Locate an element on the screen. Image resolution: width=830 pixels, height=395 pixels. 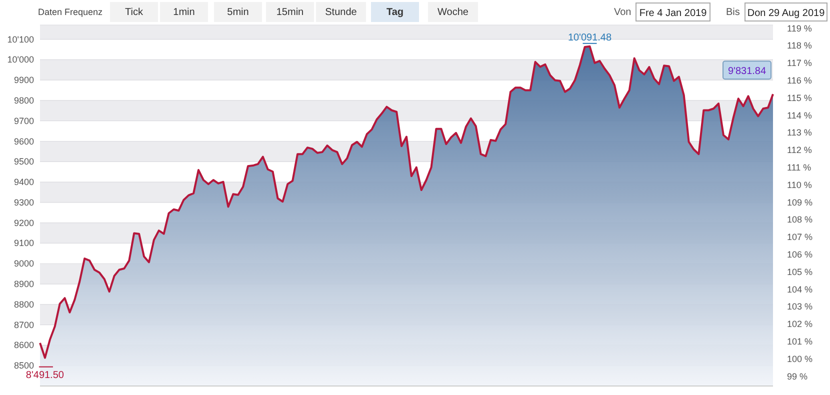
text: Woche is located at coordinates (453, 12).